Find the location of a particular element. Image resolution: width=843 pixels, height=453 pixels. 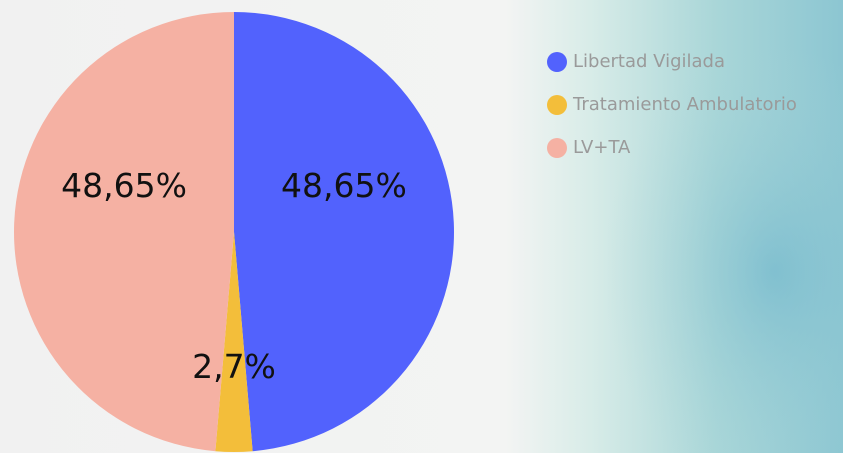

pie-slice is located at coordinates (234, 342).